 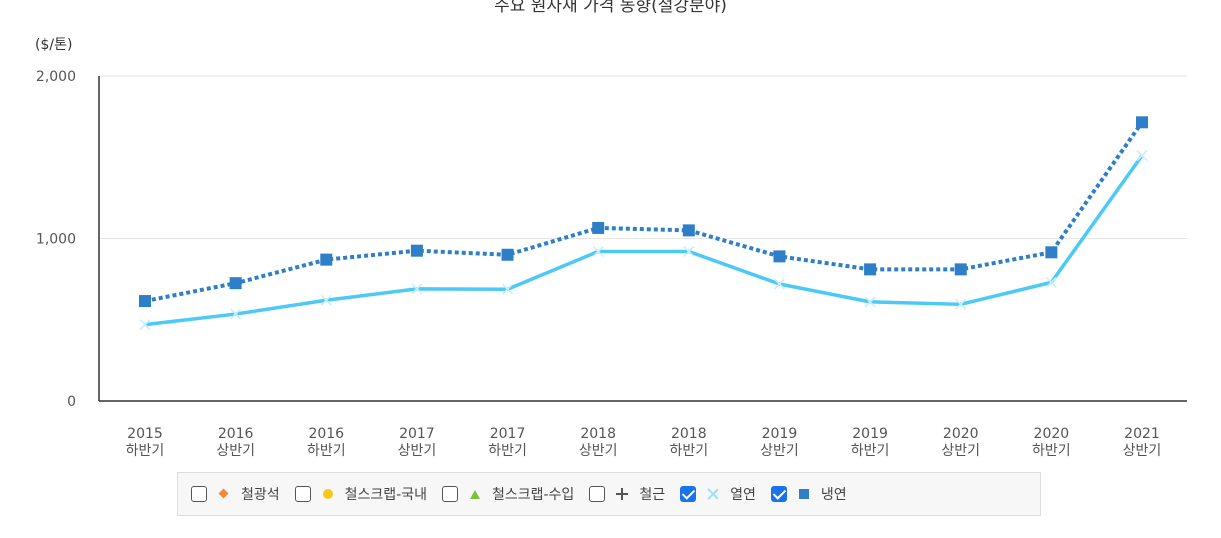 I want to click on y-tick-label: 0, so click(x=71, y=402).